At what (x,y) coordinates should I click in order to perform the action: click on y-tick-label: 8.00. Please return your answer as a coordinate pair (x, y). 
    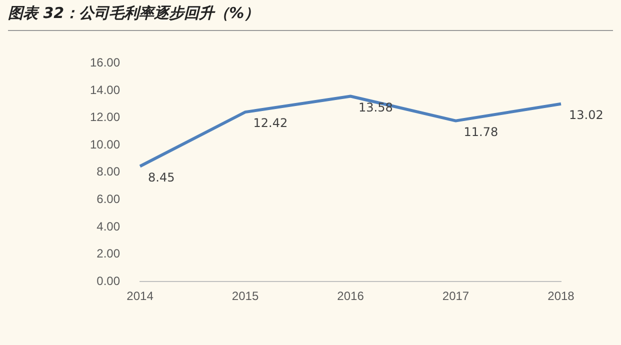
    Looking at the image, I should click on (108, 171).